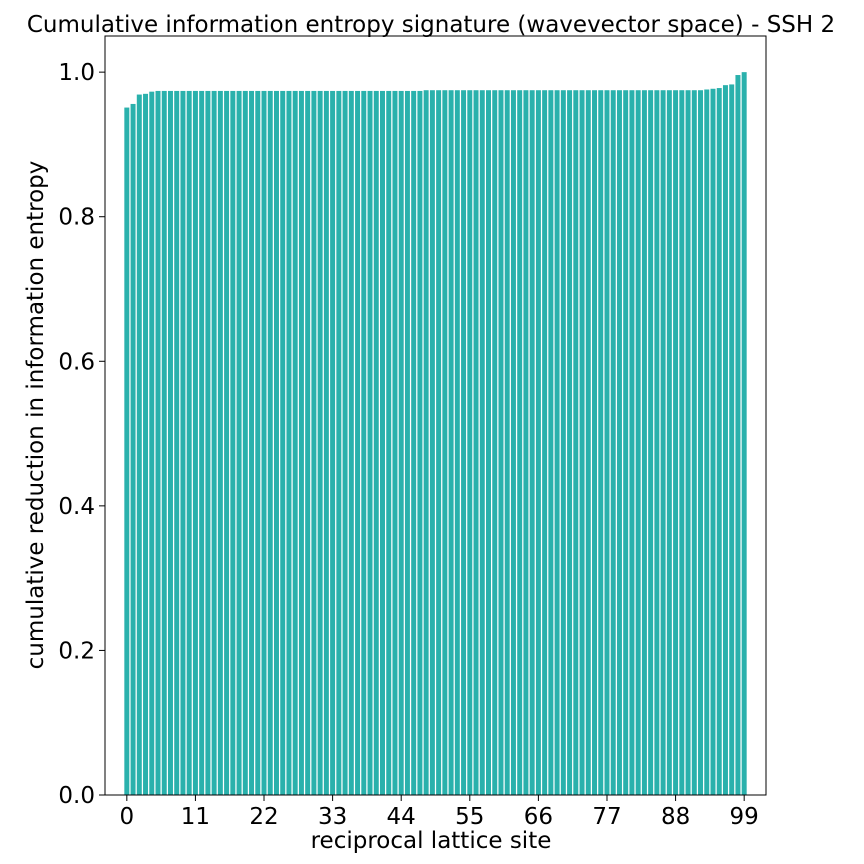 Image resolution: width=864 pixels, height=864 pixels. What do you see at coordinates (263, 817) in the screenshot?
I see `x-tick-label: 22` at bounding box center [263, 817].